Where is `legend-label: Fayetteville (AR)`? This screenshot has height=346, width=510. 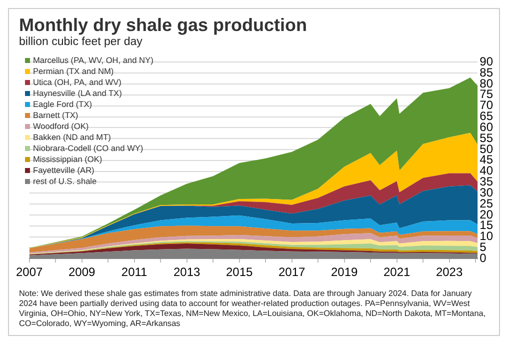 legend-label: Fayetteville (AR) is located at coordinates (63, 170).